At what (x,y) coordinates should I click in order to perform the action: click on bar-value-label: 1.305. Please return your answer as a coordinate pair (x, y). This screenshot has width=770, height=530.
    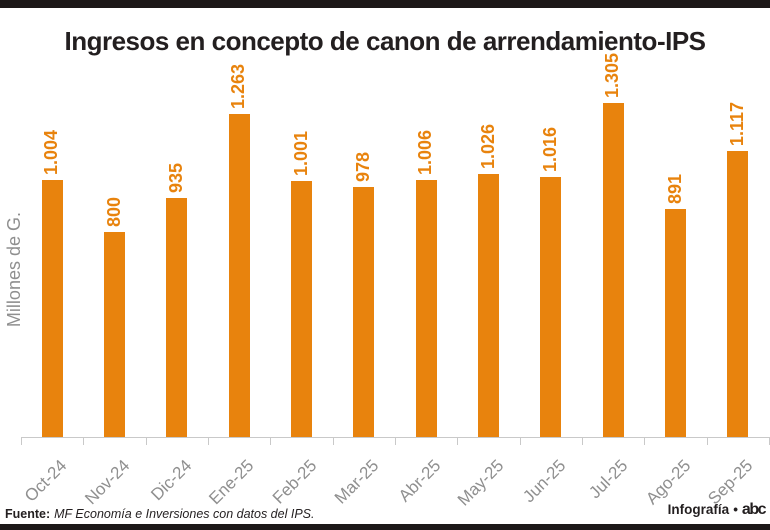
    Looking at the image, I should click on (612, 75).